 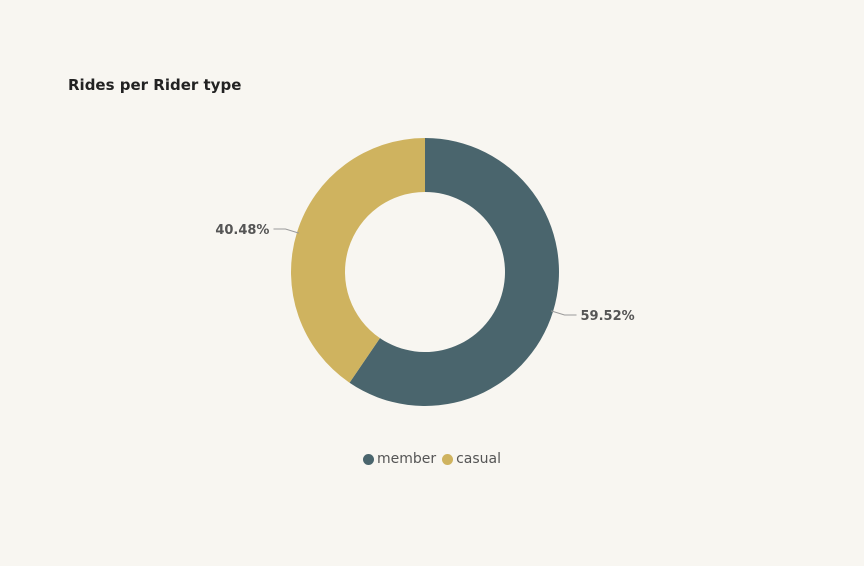 I want to click on slice-member, so click(x=454, y=272).